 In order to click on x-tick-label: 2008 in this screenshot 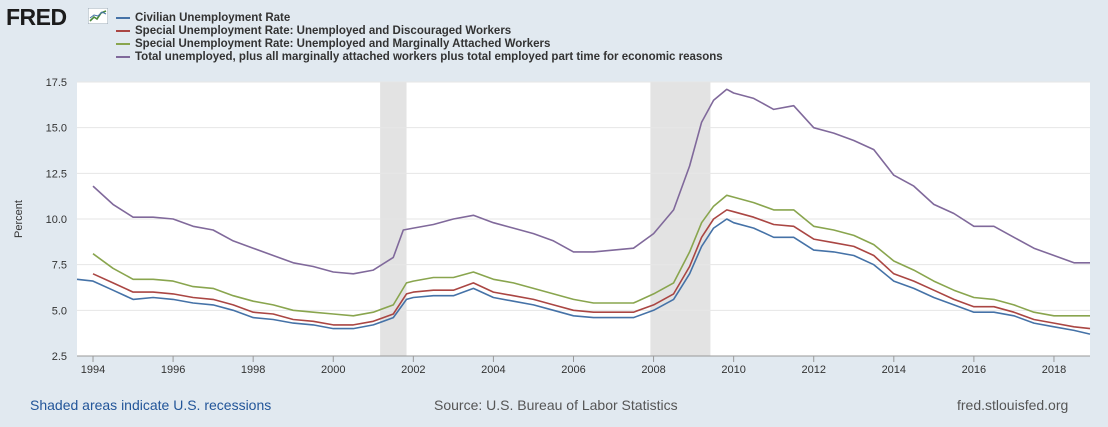, I will do `click(653, 370)`.